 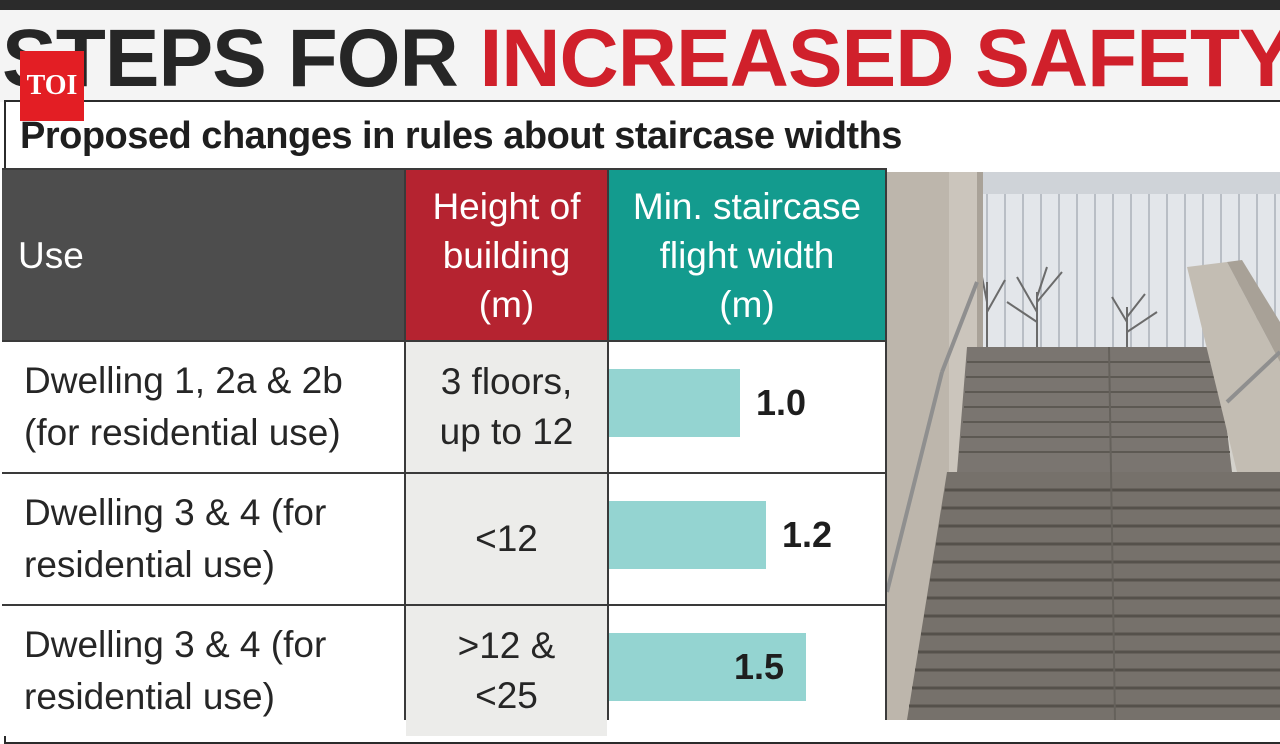 I want to click on row-2-use-line: Dwelling 3 & 4 (for, so click(x=175, y=512).